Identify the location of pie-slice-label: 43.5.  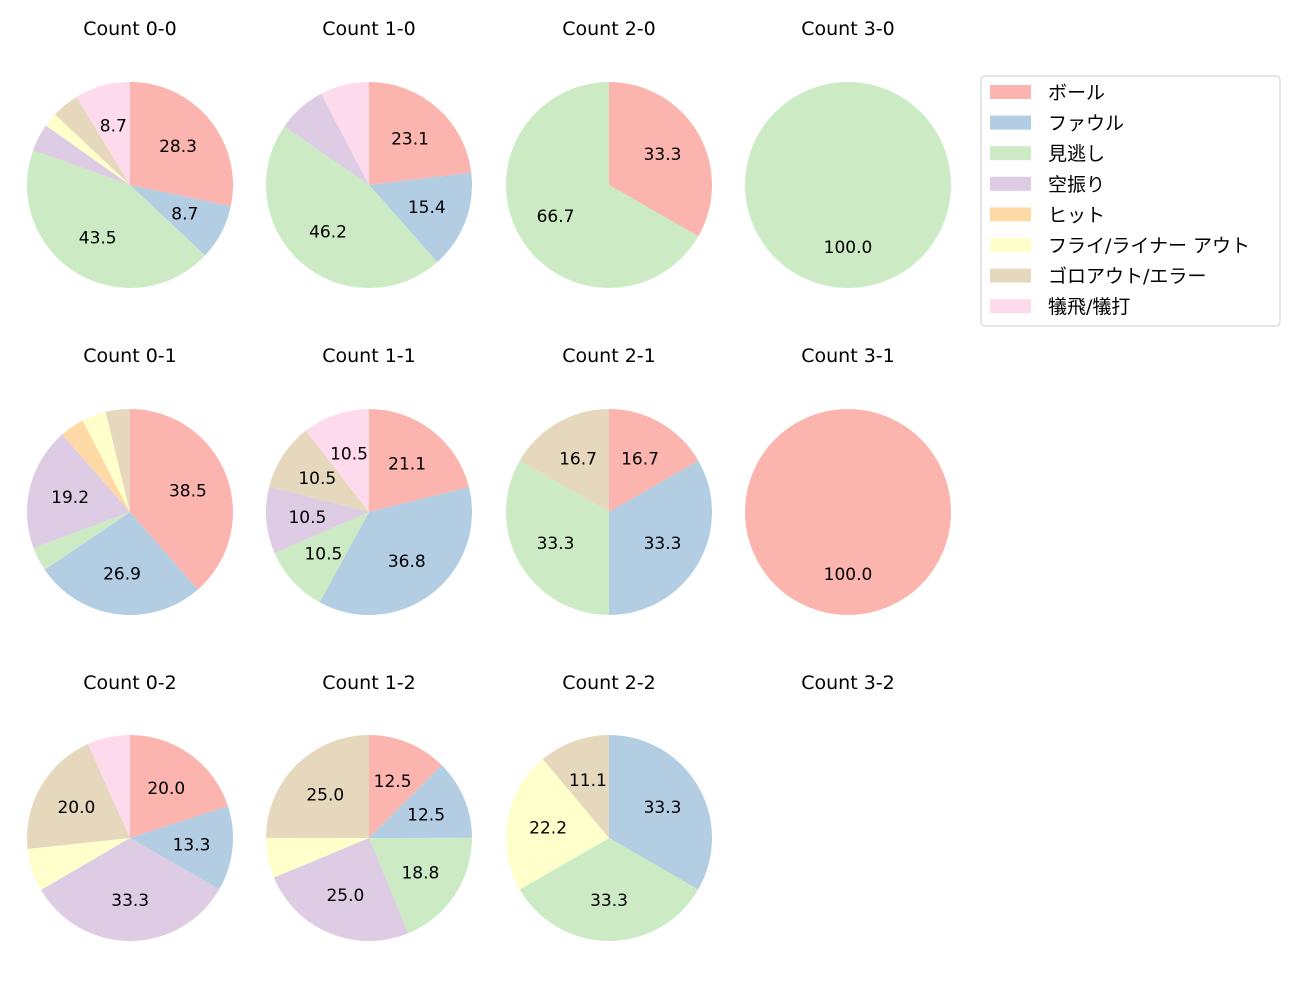
(98, 239).